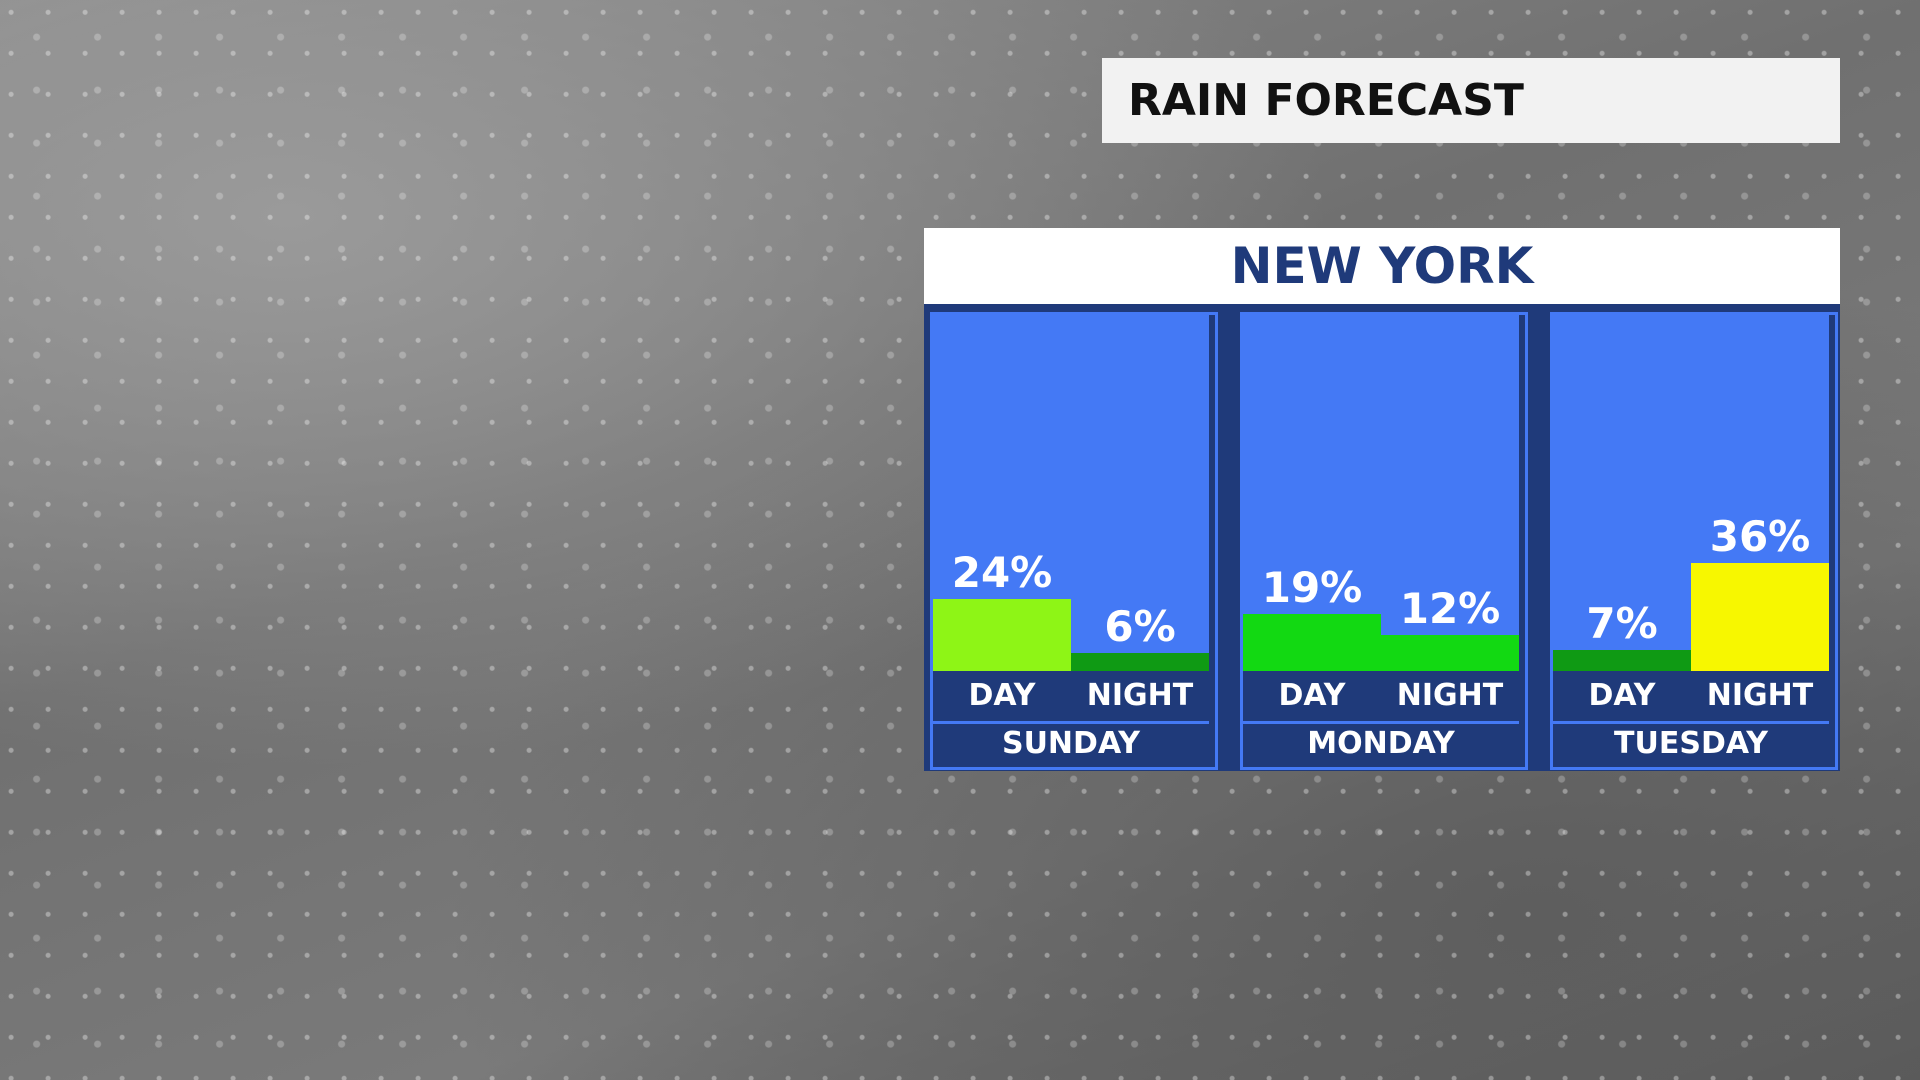 Image resolution: width=1920 pixels, height=1080 pixels. What do you see at coordinates (1381, 493) in the screenshot?
I see `plot-area: 19% 12%` at bounding box center [1381, 493].